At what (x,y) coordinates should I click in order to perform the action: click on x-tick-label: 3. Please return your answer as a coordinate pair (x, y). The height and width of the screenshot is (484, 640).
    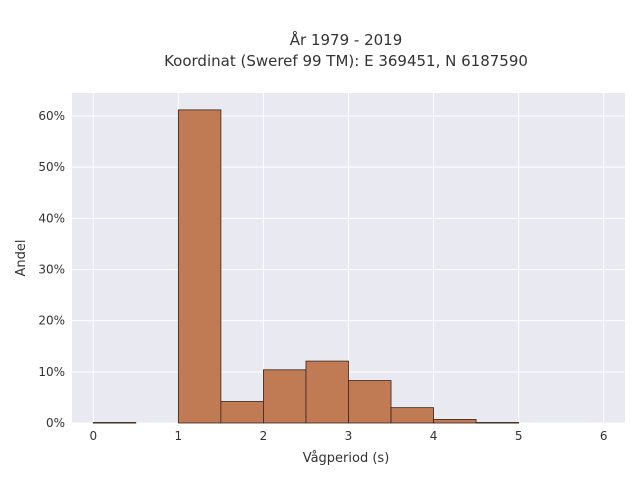
    Looking at the image, I should click on (349, 436).